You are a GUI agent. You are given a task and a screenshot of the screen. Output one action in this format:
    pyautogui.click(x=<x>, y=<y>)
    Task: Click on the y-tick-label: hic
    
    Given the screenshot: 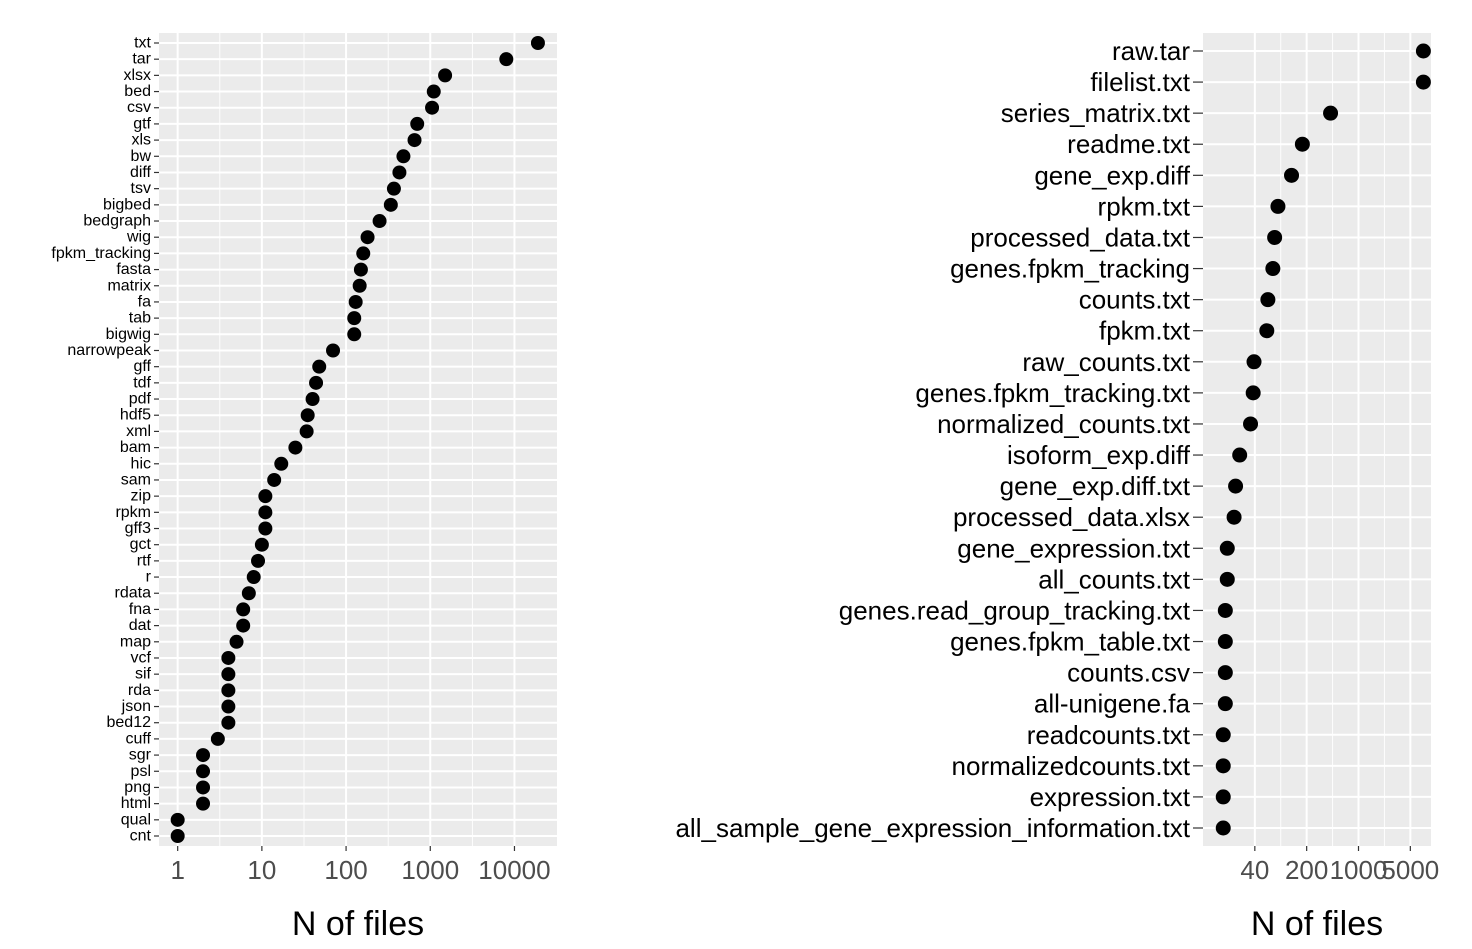 What is the action you would take?
    pyautogui.click(x=141, y=463)
    